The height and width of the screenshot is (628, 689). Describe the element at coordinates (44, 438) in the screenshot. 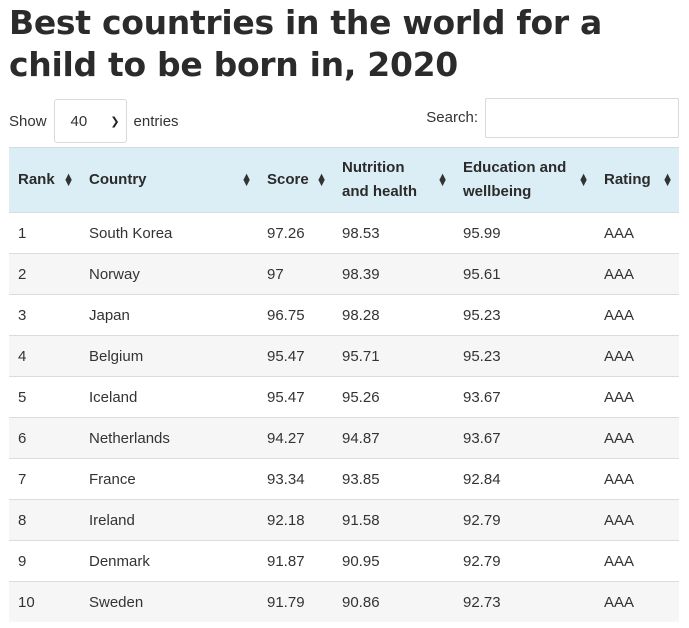

I see `cell-rank: 6` at that location.